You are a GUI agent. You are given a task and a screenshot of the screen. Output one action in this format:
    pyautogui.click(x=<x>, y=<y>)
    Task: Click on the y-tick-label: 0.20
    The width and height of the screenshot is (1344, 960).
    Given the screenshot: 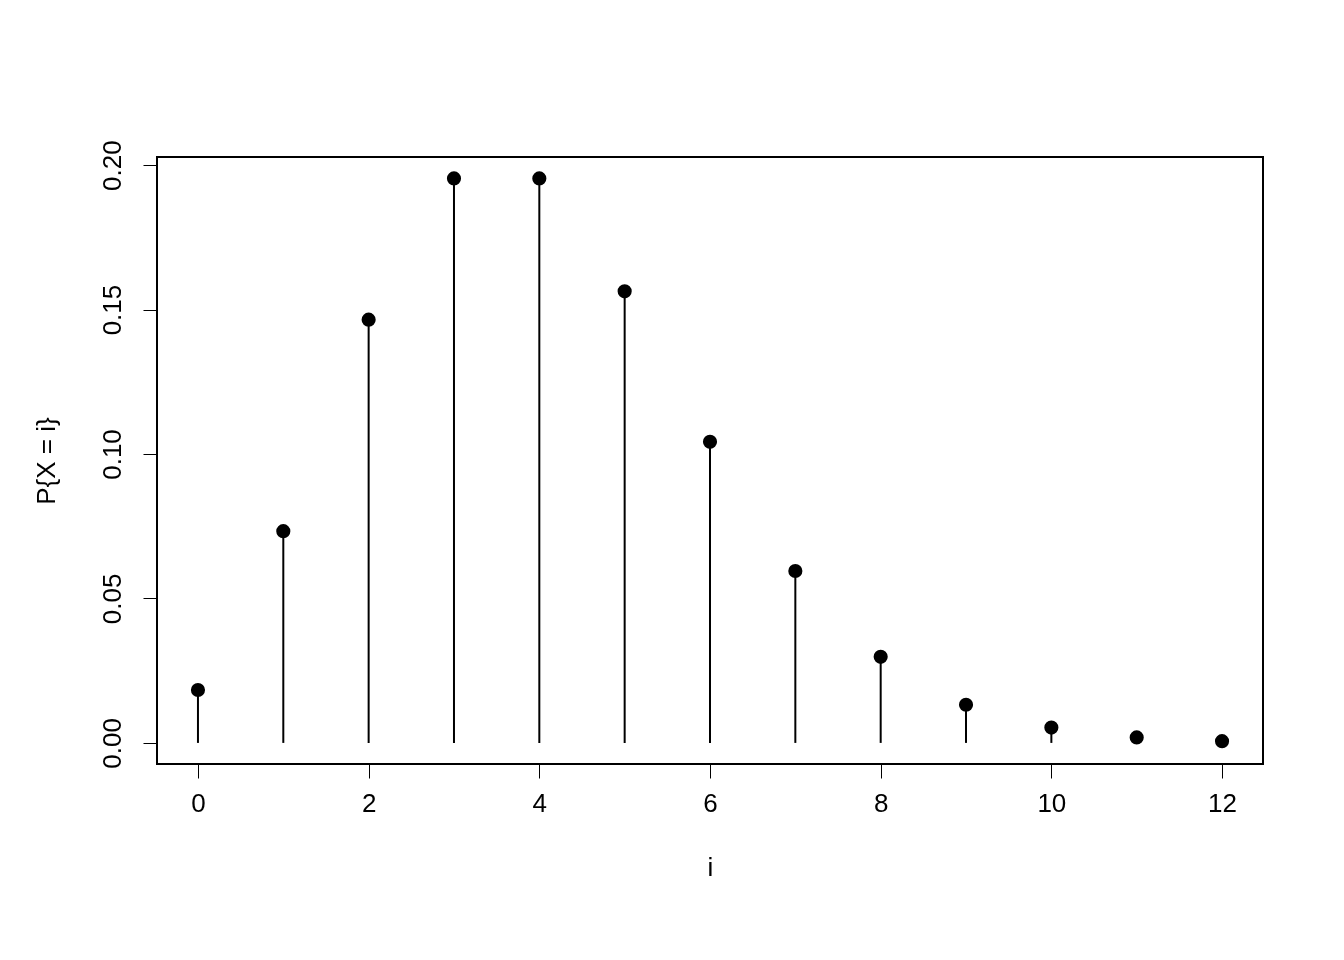 What is the action you would take?
    pyautogui.click(x=111, y=165)
    